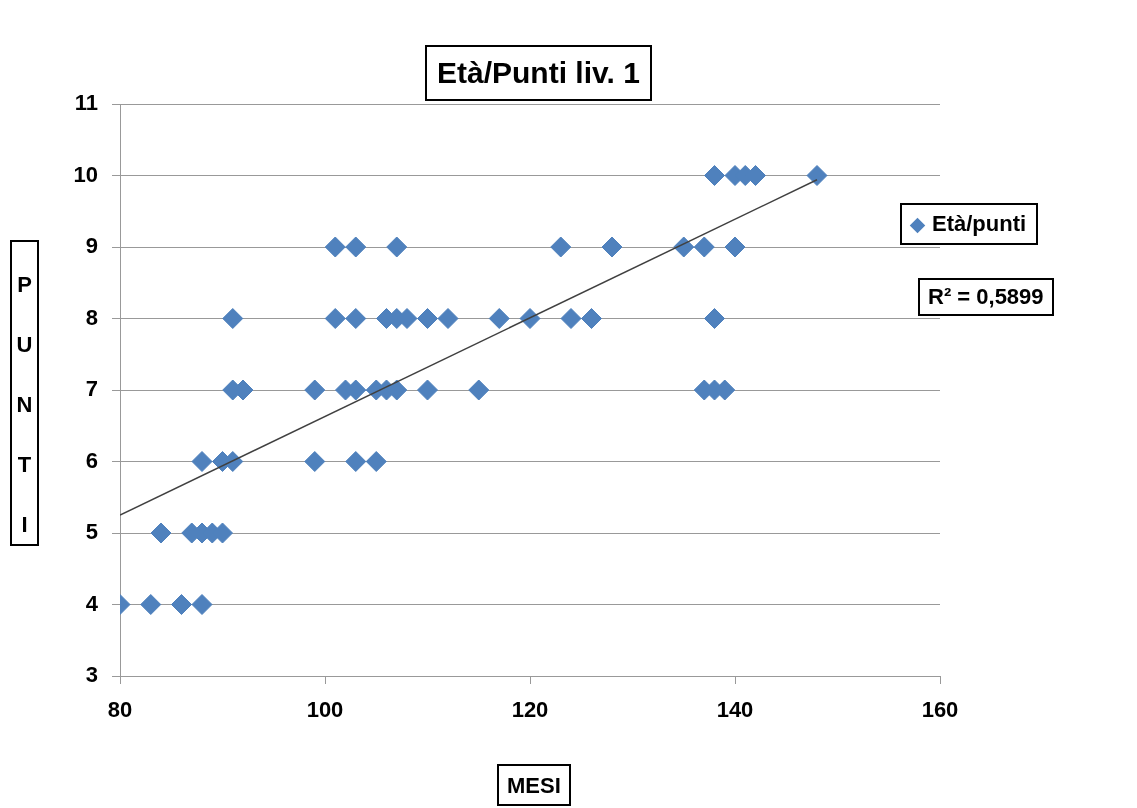 This screenshot has width=1137, height=808. I want to click on y-tick-label: 3, so click(91, 675).